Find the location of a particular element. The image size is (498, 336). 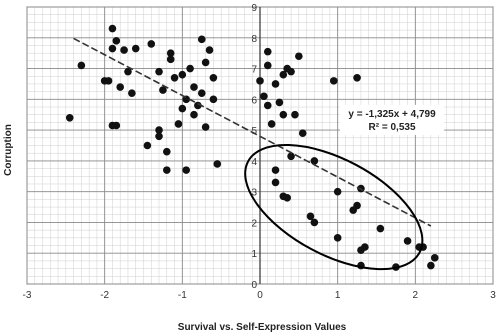

equation-background is located at coordinates (392, 119).